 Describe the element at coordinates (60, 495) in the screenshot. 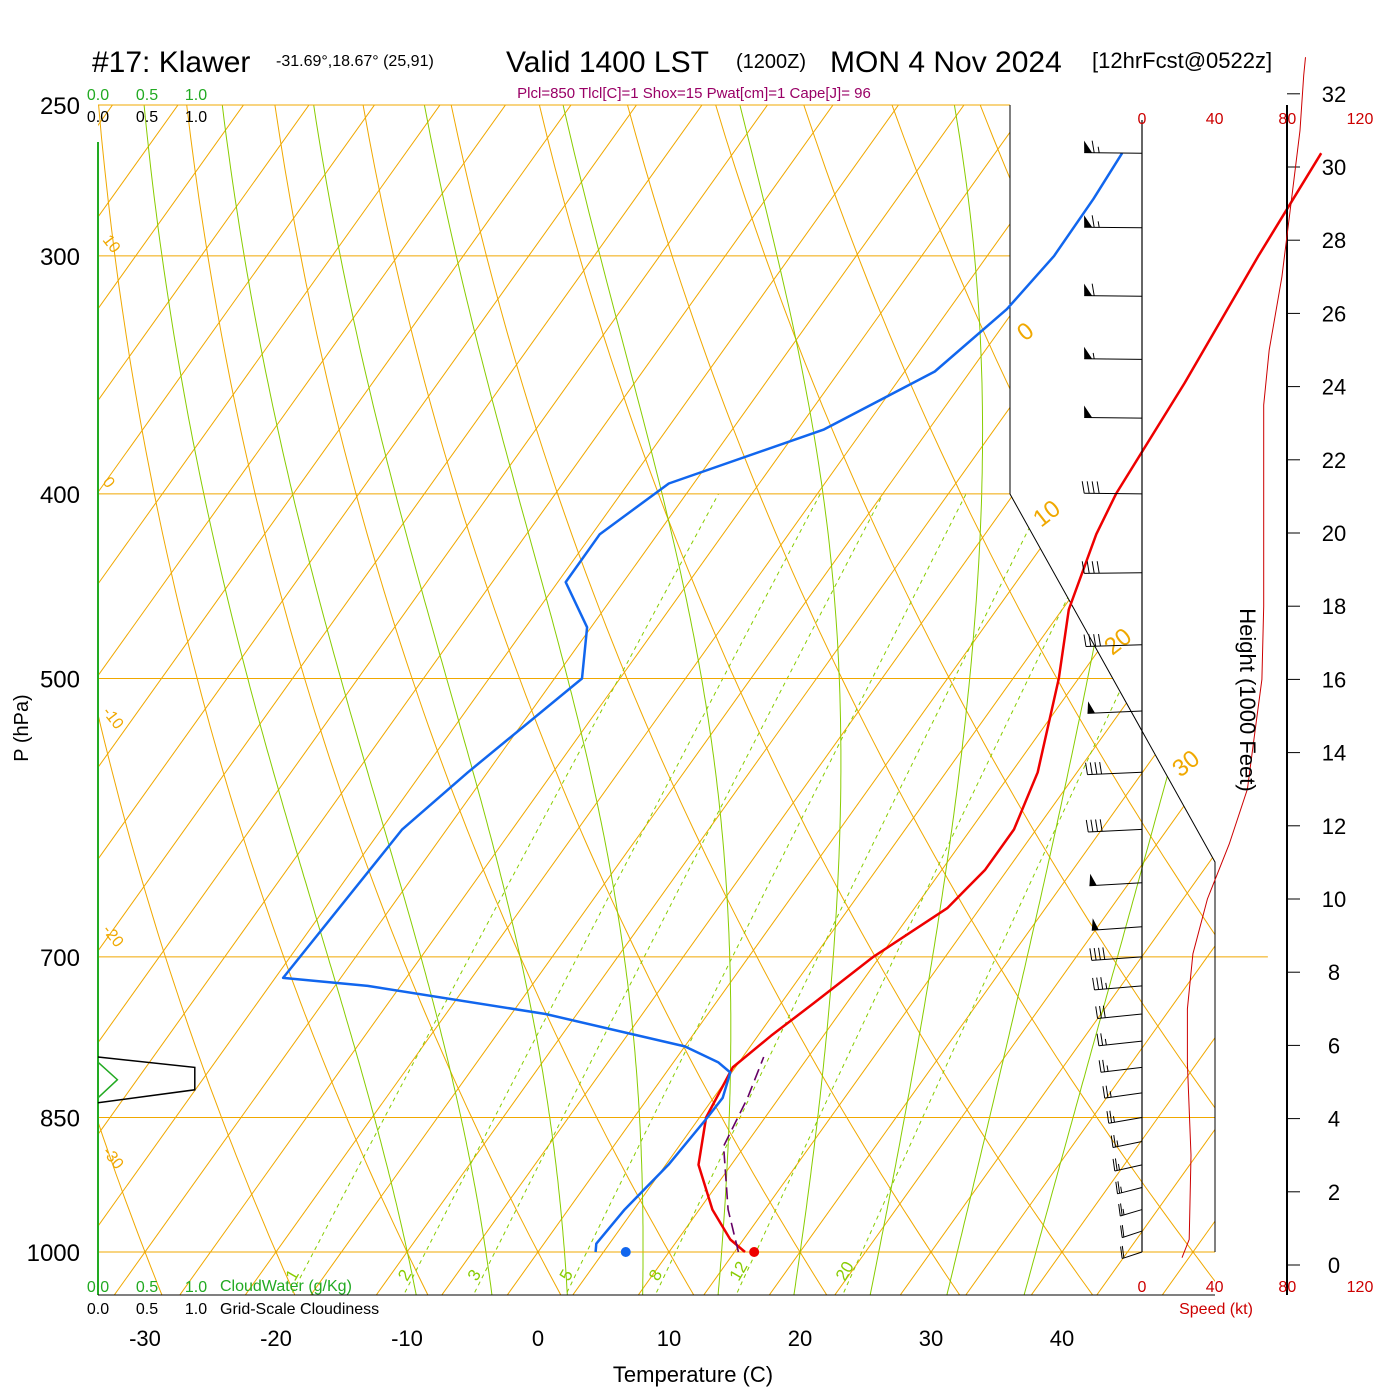

I see `pressure-tick-label: 400` at that location.